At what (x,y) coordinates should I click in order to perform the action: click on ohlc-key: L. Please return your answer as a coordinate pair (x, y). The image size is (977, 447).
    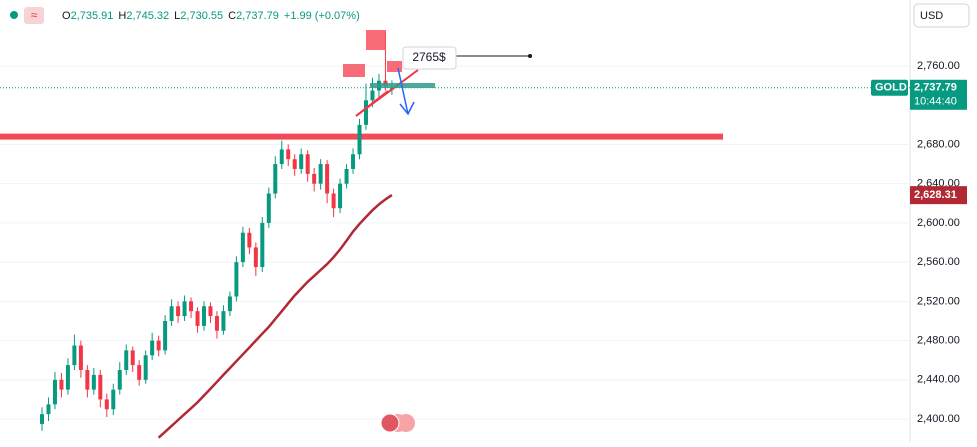
    Looking at the image, I should click on (177, 16).